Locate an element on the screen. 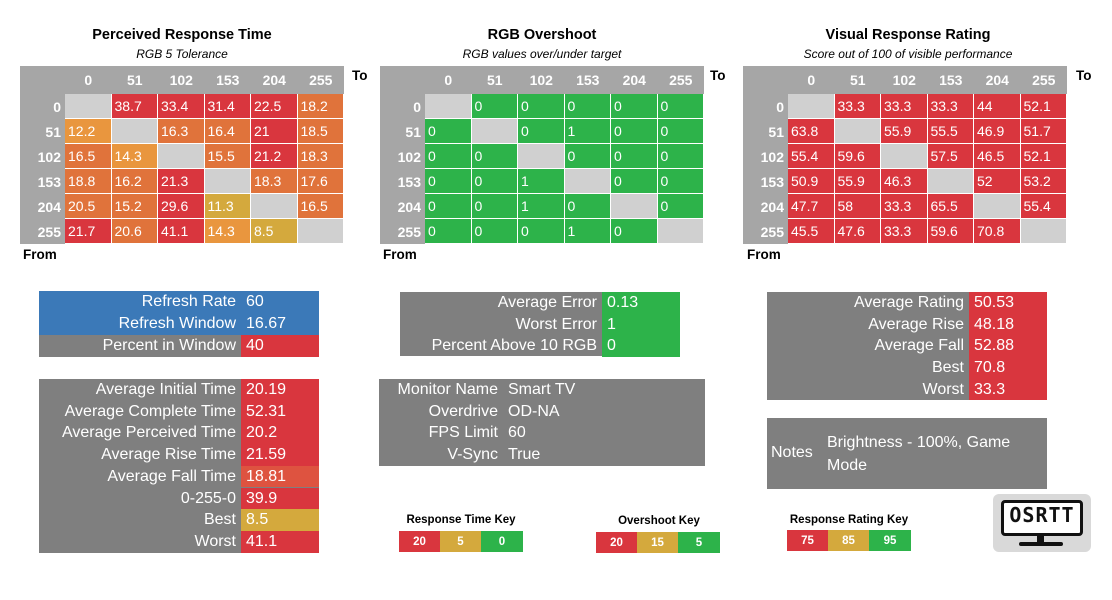 Image resolution: width=1112 pixels, height=600 pixels. errors-value: 0 is located at coordinates (641, 346).